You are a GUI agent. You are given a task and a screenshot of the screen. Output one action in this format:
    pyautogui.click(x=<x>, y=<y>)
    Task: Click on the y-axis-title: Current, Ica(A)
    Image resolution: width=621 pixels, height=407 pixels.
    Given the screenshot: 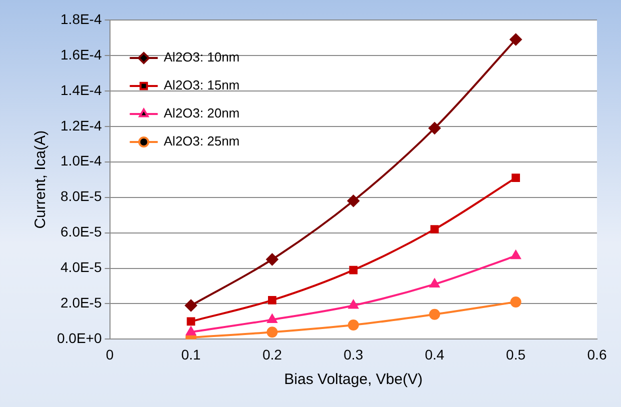 What is the action you would take?
    pyautogui.click(x=41, y=179)
    